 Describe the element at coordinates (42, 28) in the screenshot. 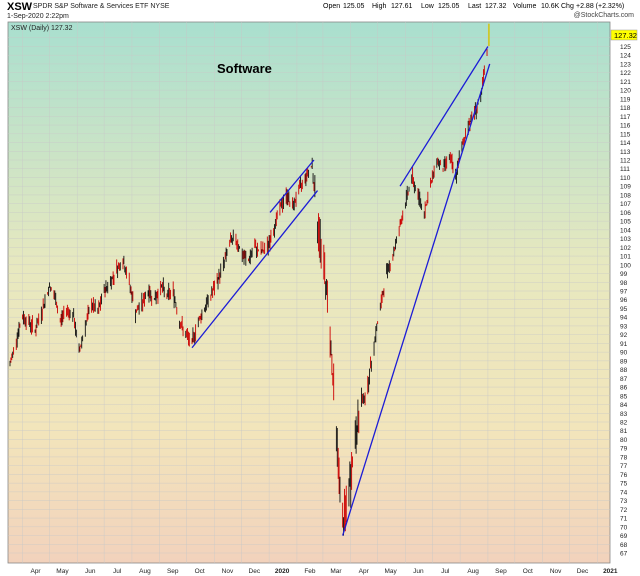

I see `legend-label: XSW (Daily) 127.32` at that location.